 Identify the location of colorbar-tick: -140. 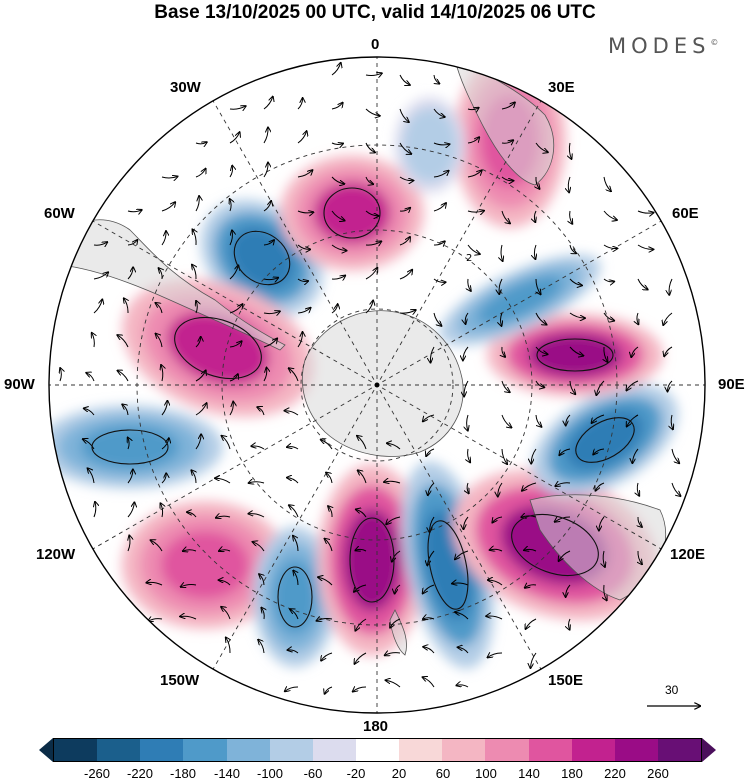
(227, 773).